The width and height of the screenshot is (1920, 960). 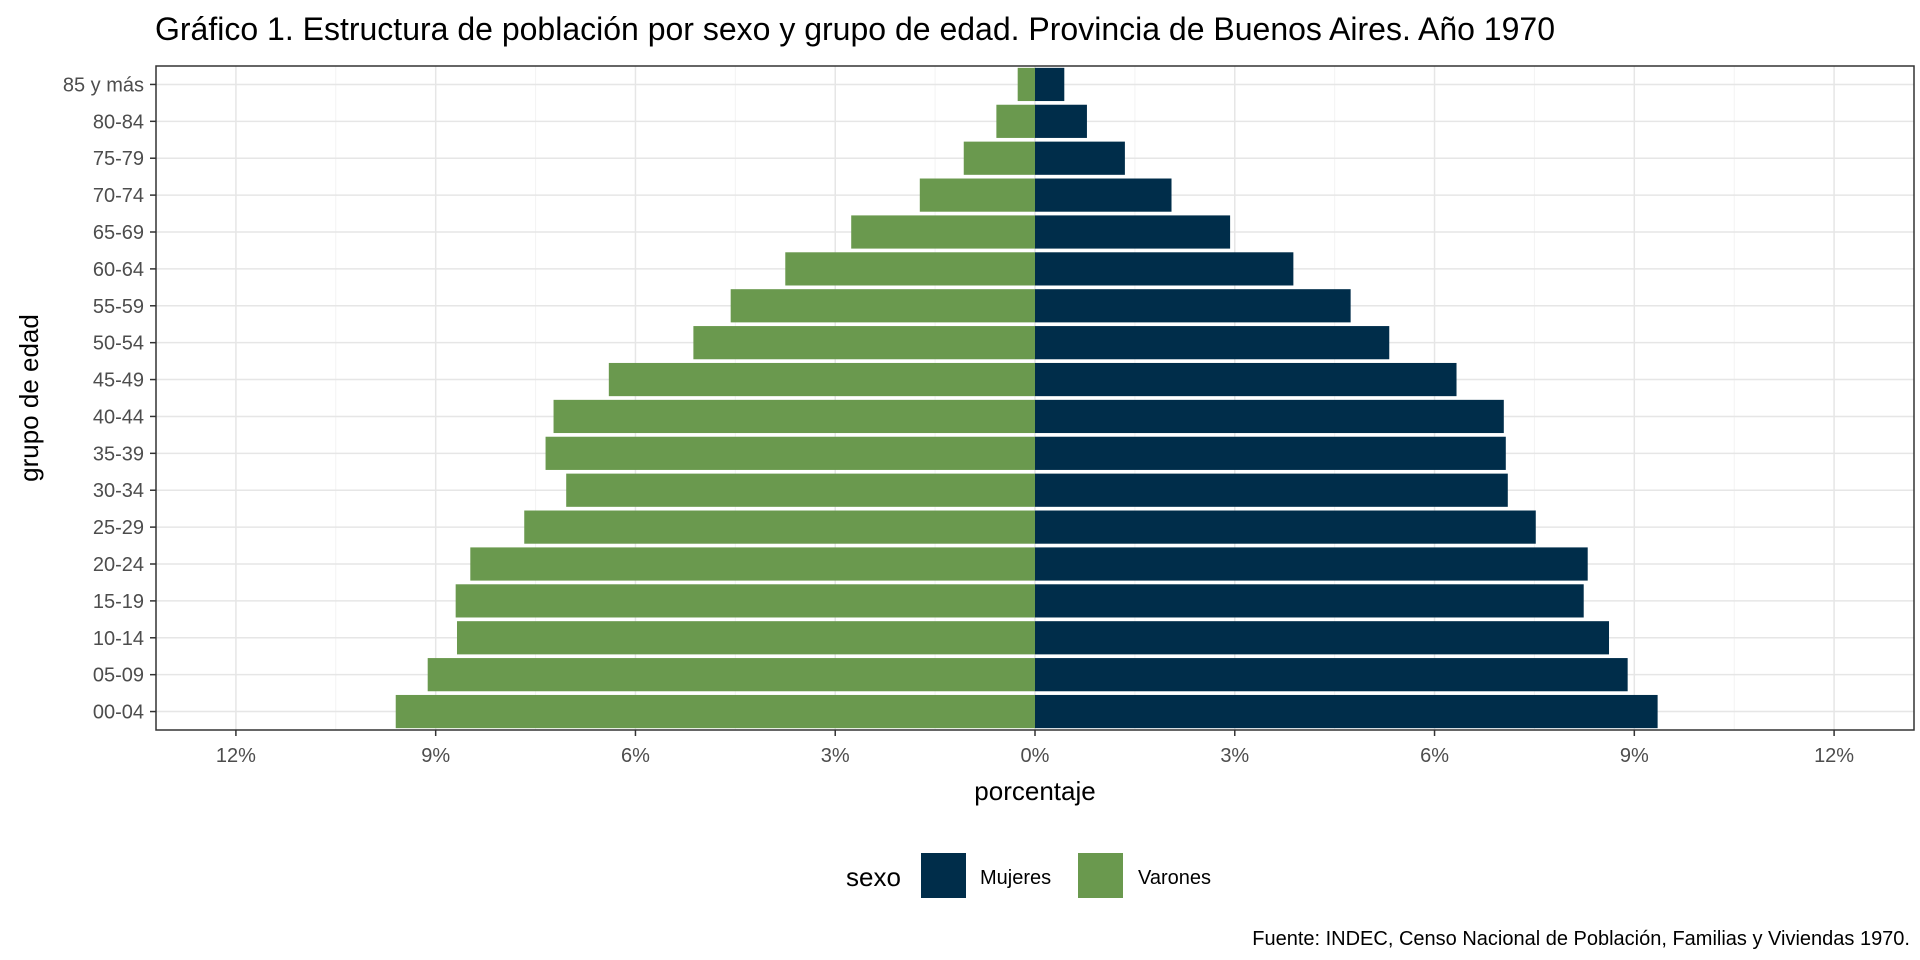 What do you see at coordinates (1174, 878) in the screenshot?
I see `legend-label-varones: Varones` at bounding box center [1174, 878].